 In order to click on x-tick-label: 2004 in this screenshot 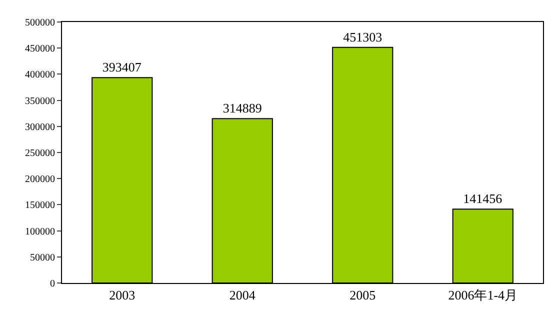, I will do `click(242, 295)`.